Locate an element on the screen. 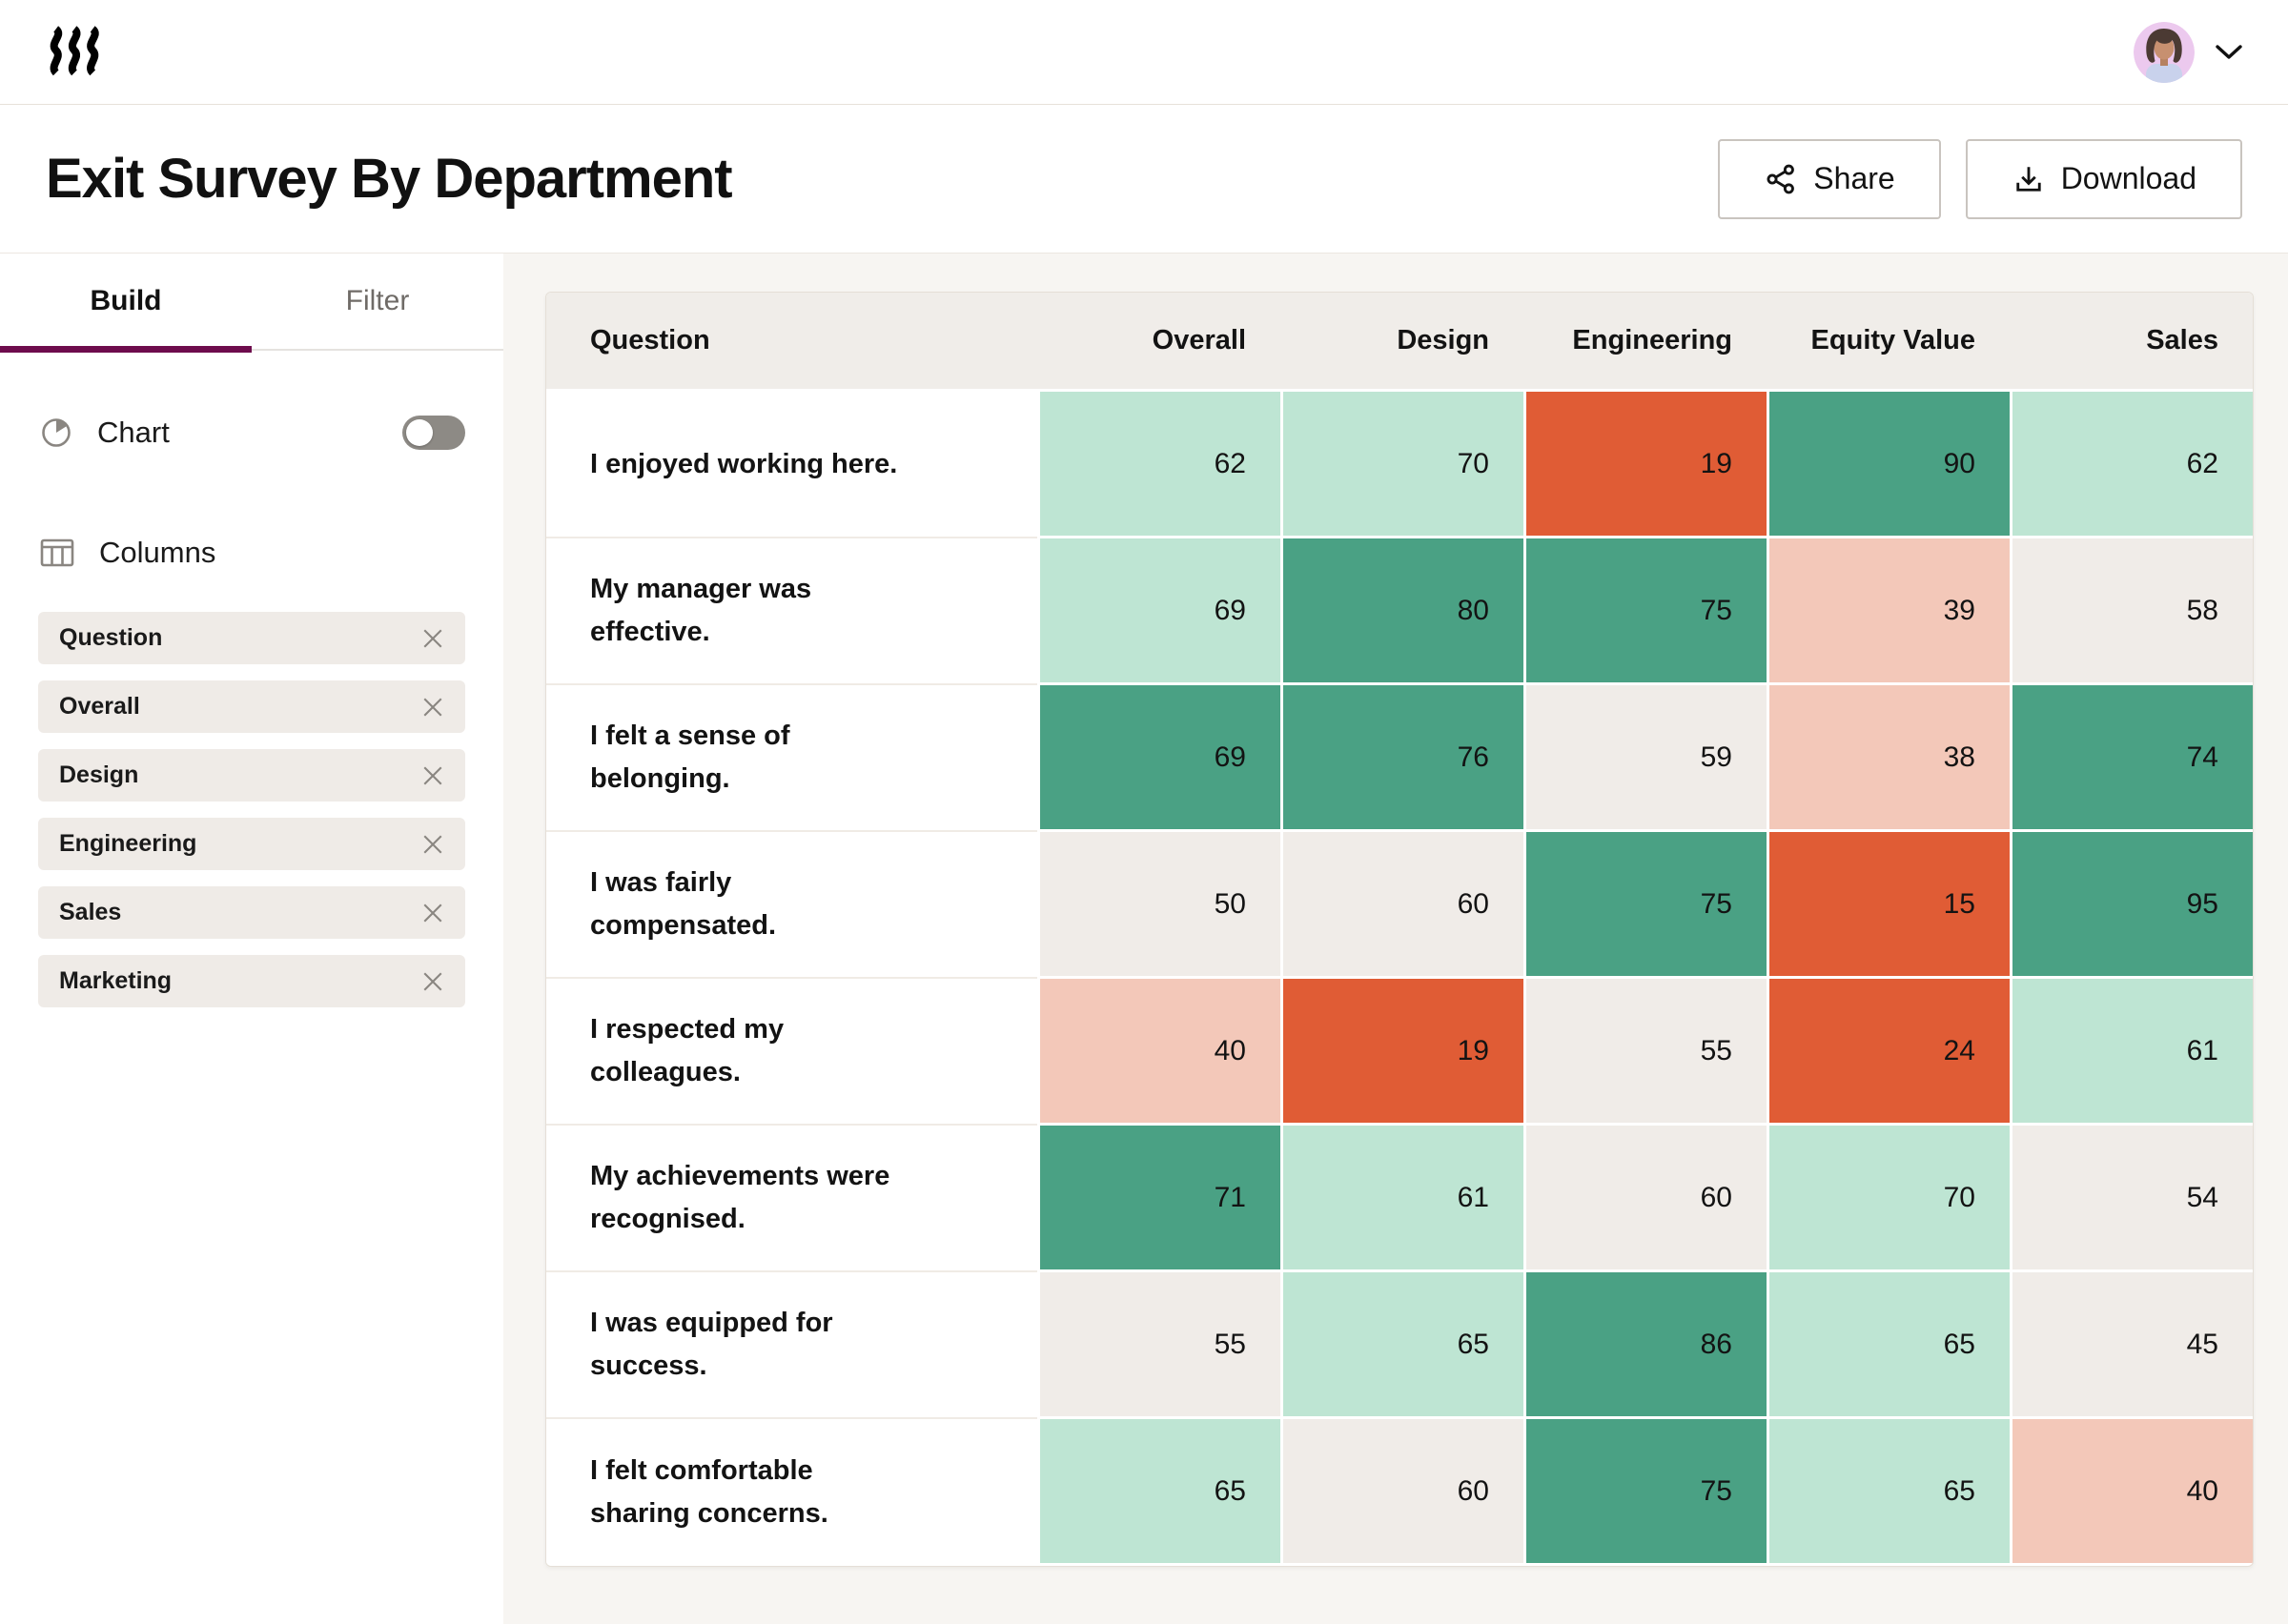 This screenshot has width=2288, height=1624. column-chip-label: Marketing is located at coordinates (116, 980).